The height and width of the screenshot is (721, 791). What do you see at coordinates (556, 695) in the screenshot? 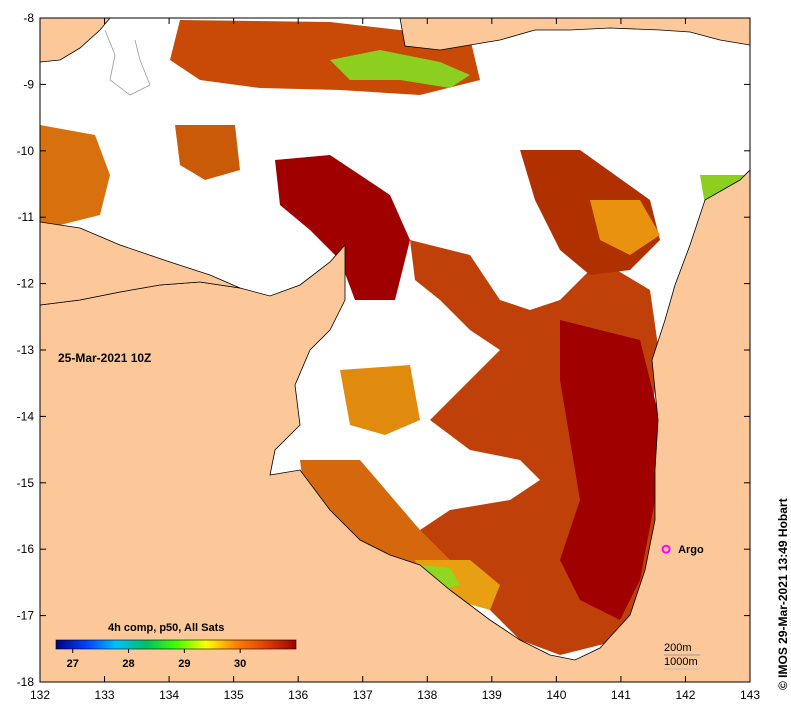
I see `x-tick-label: 140` at bounding box center [556, 695].